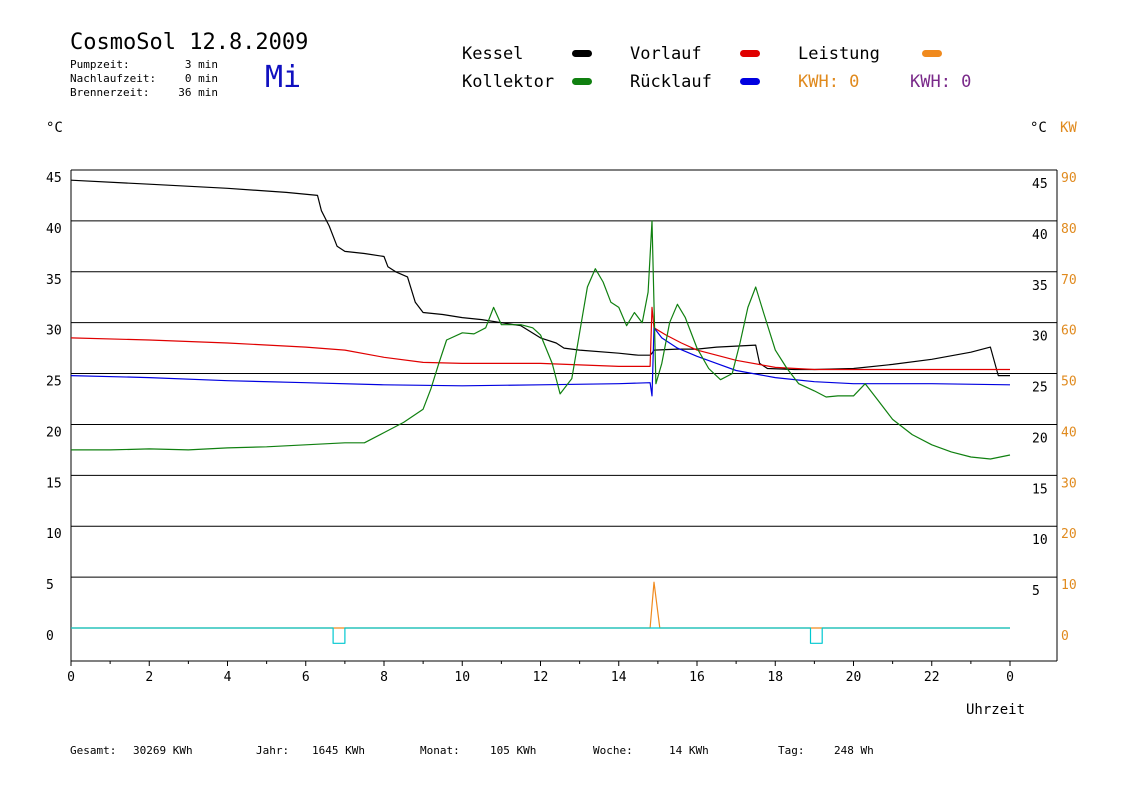  I want to click on y-tick-label-right-30: 30, so click(1040, 337).